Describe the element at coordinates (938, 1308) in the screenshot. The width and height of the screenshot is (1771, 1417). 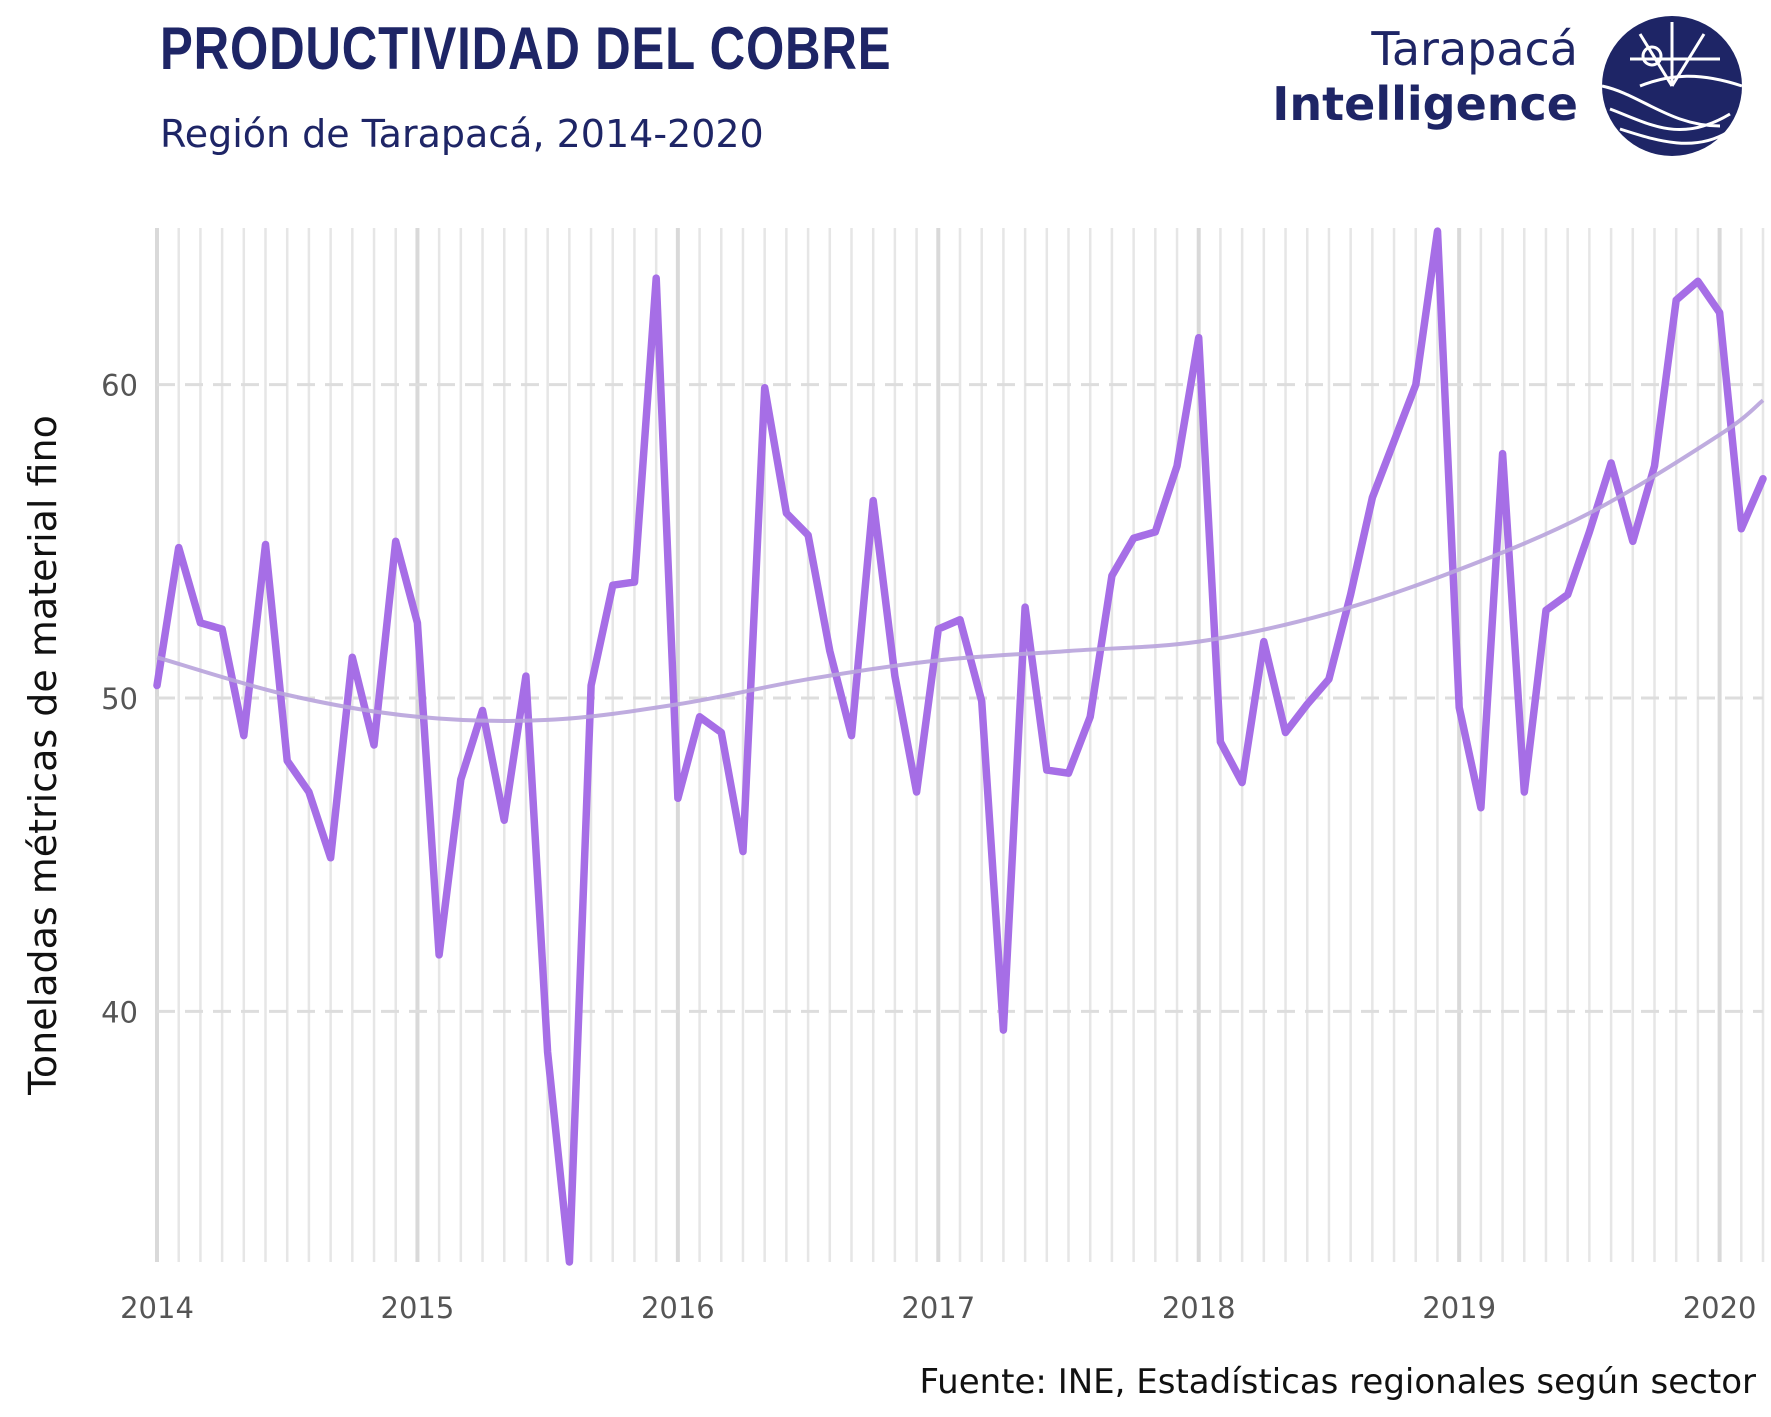
I see `x-tick-label: 2017` at that location.